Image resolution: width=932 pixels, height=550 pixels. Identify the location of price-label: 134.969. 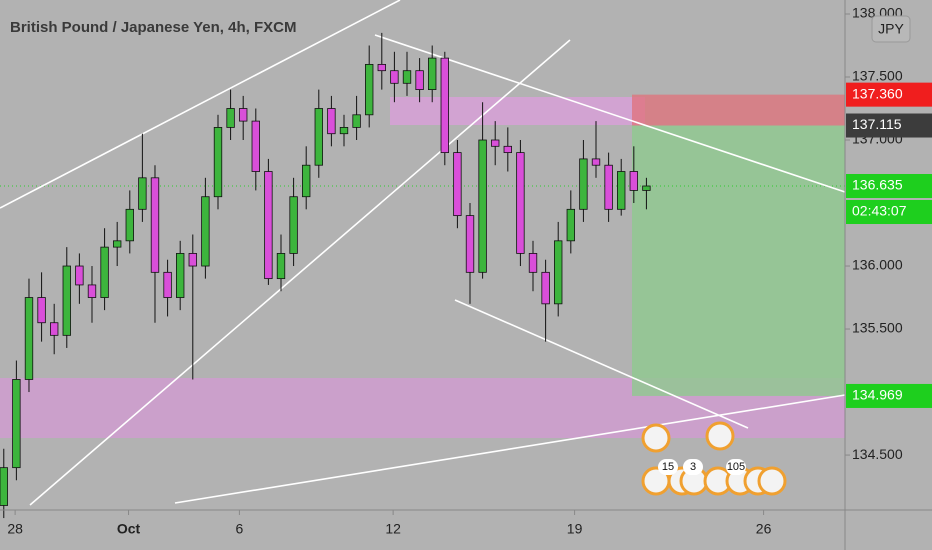
(877, 395).